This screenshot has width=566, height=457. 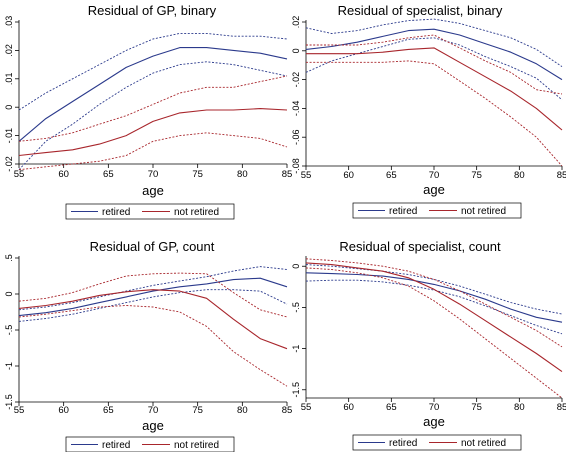 What do you see at coordinates (296, 109) in the screenshot?
I see `y-tick-label: -.04` at bounding box center [296, 109].